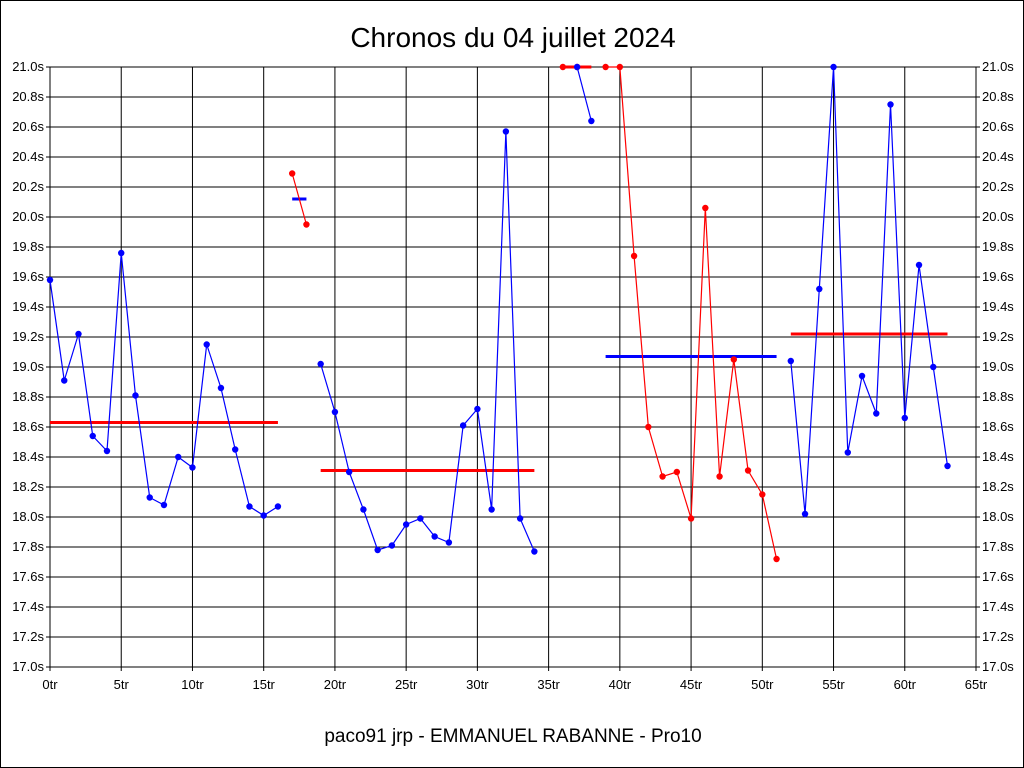 The image size is (1024, 768). What do you see at coordinates (976, 684) in the screenshot?
I see `x-tick-label: 65tr` at bounding box center [976, 684].